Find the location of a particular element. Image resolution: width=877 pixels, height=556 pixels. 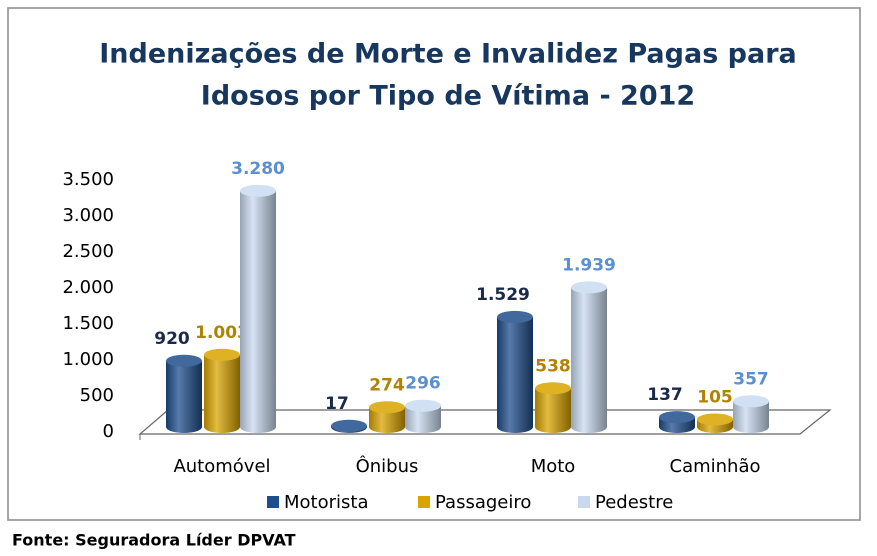

value-label: 357 is located at coordinates (751, 379).